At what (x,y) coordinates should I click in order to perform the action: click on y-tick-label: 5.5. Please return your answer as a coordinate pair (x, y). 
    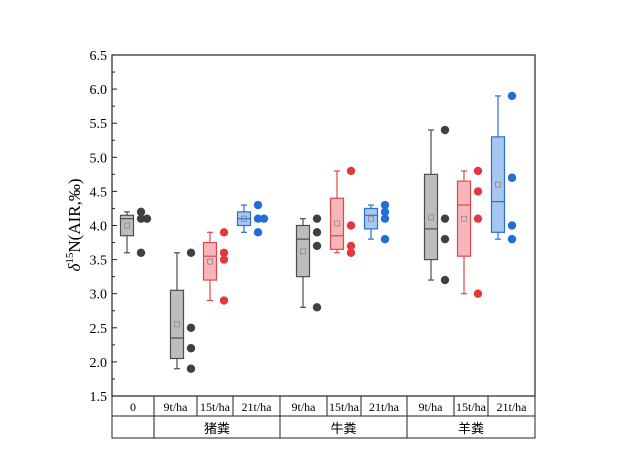
    Looking at the image, I should click on (99, 124).